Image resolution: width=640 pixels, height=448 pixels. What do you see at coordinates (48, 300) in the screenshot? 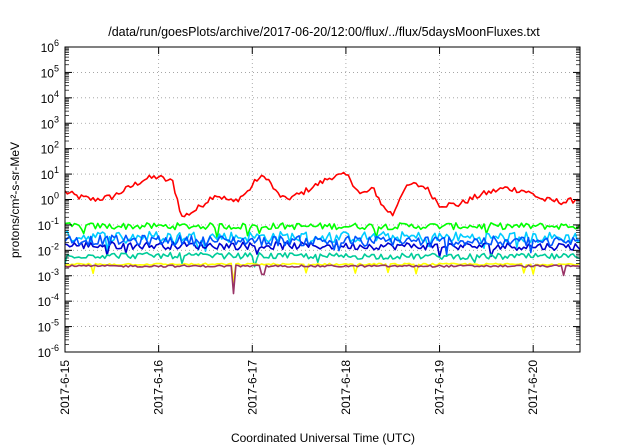
I see `y-tick-label: 10⁻⁴` at bounding box center [48, 300].